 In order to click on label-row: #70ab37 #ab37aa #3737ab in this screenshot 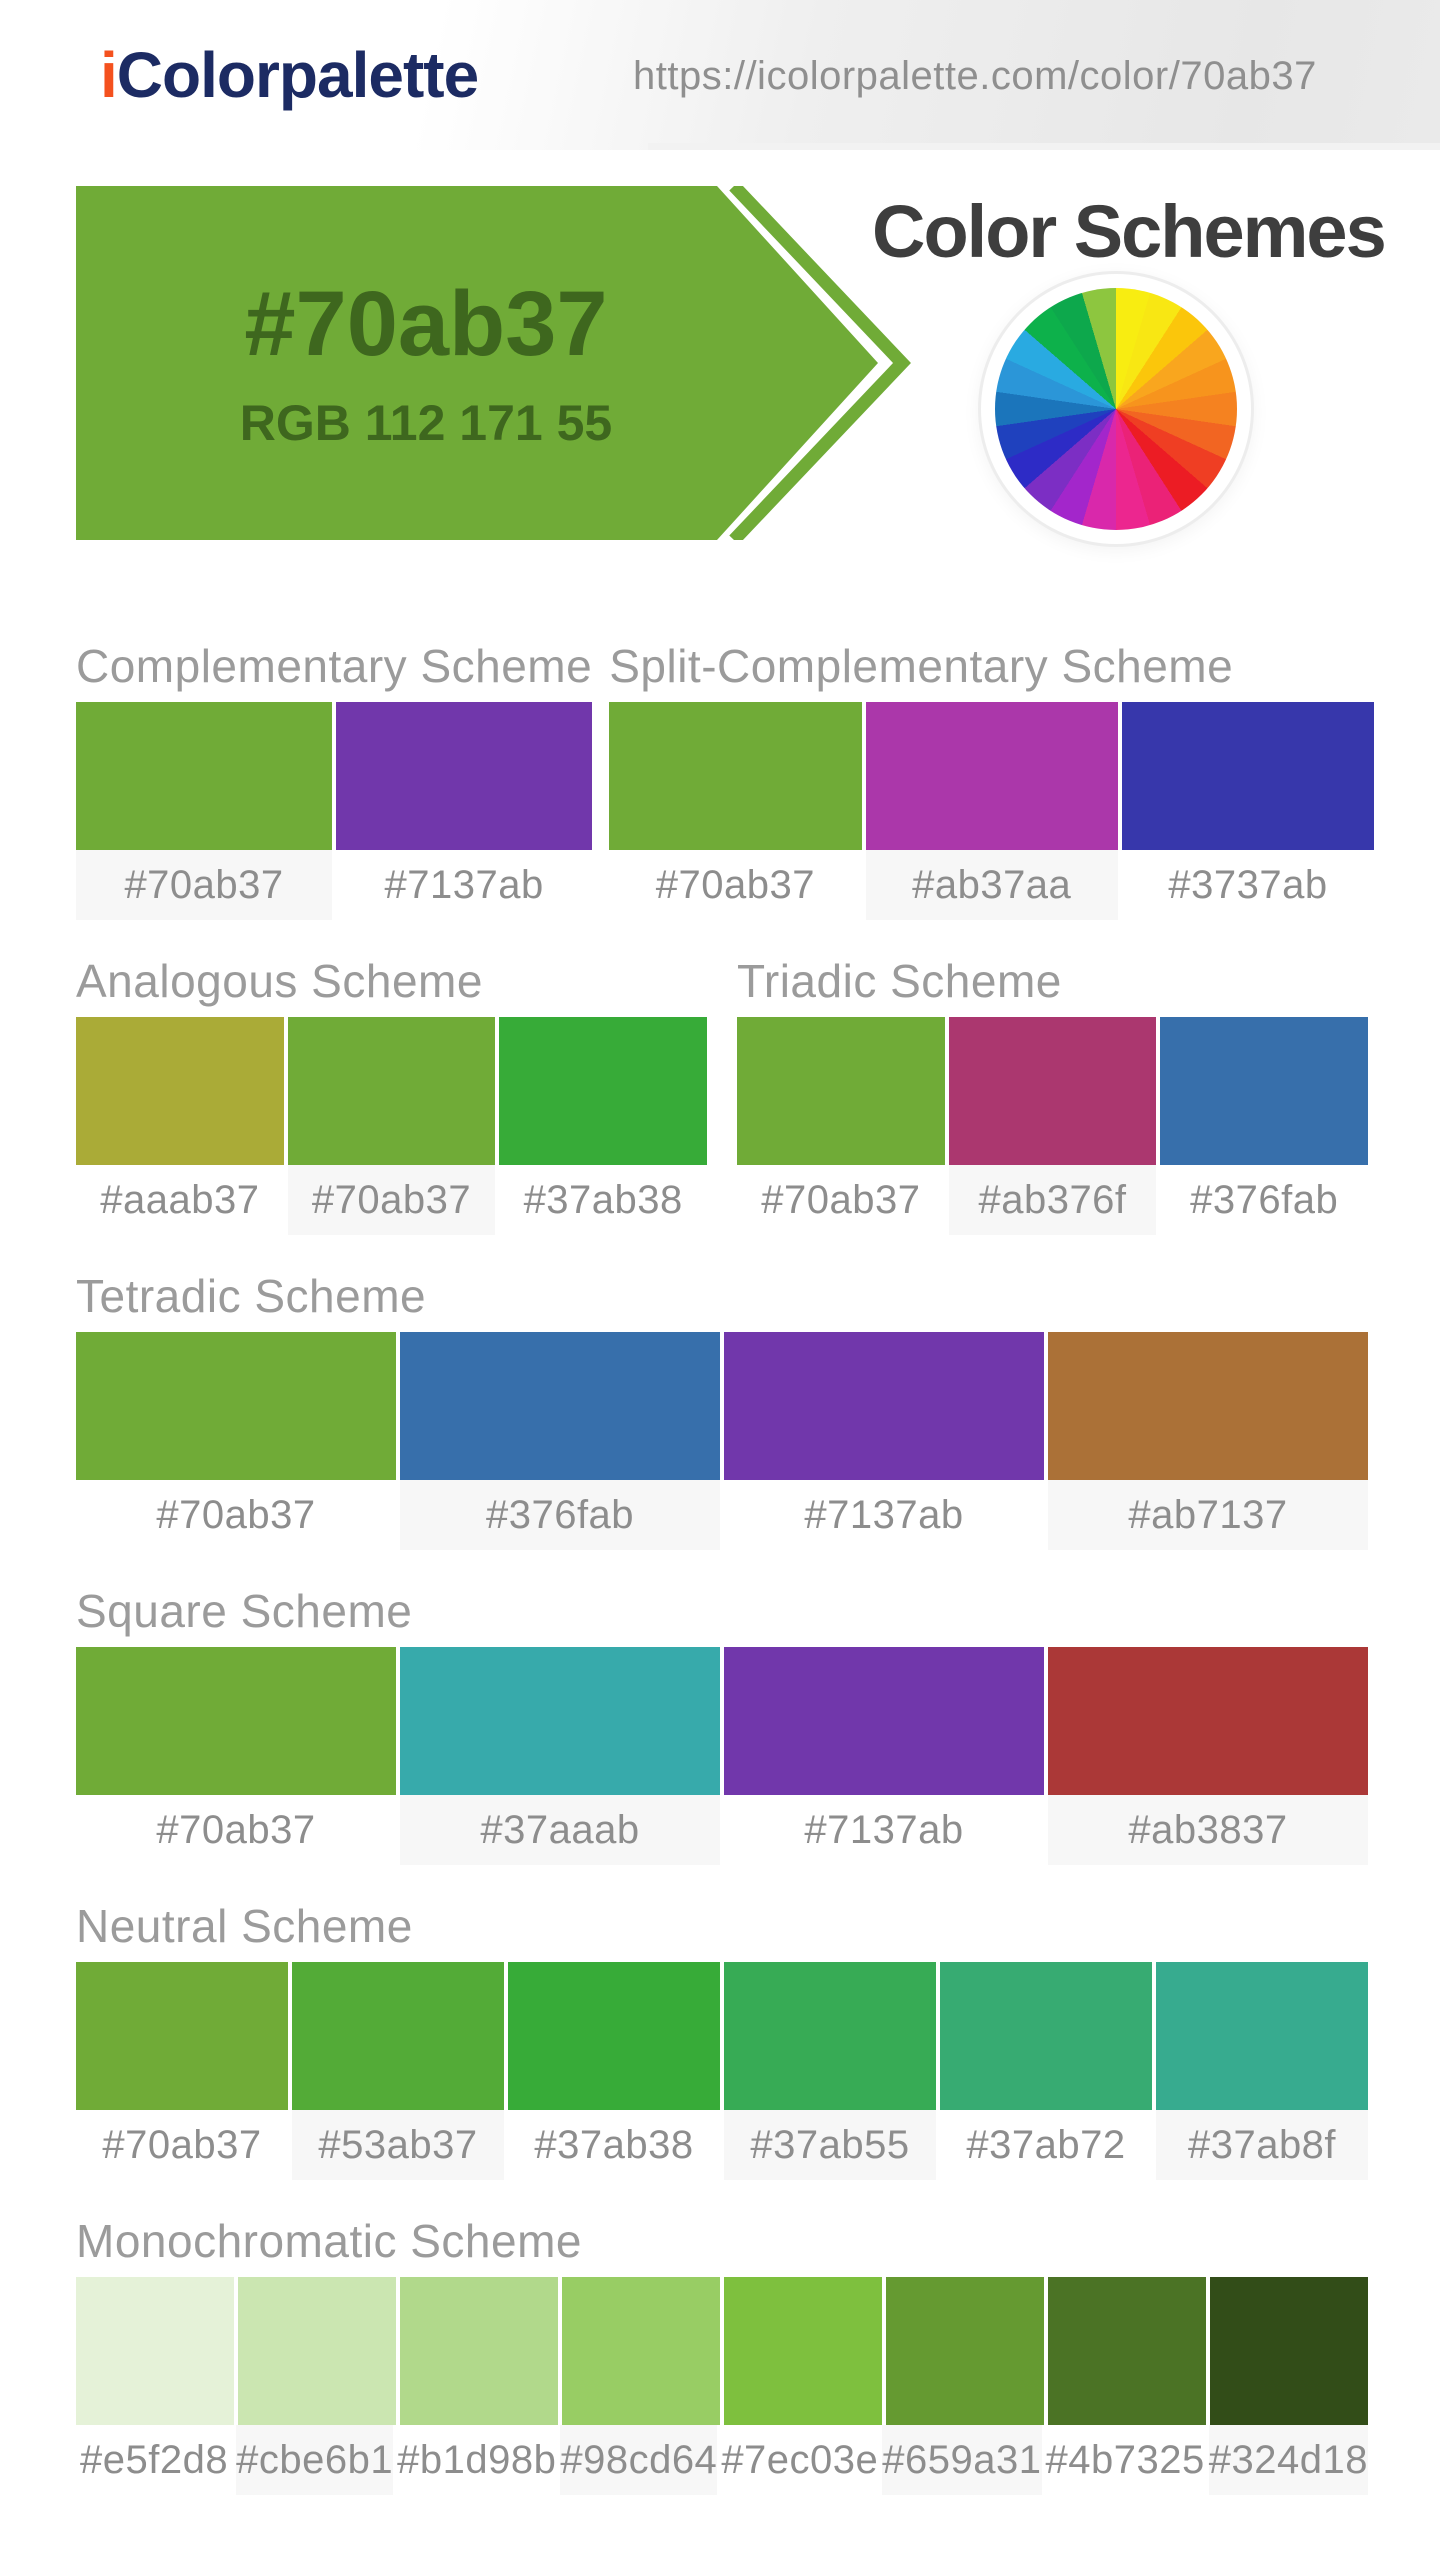, I will do `click(992, 885)`.